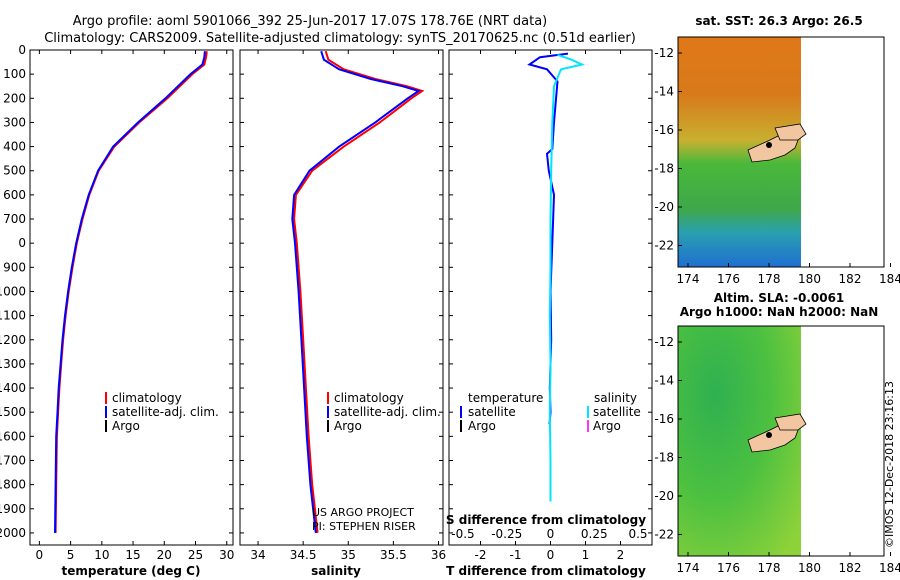 This screenshot has height=580, width=900. What do you see at coordinates (842, 152) in the screenshot?
I see `sst-nodata` at bounding box center [842, 152].